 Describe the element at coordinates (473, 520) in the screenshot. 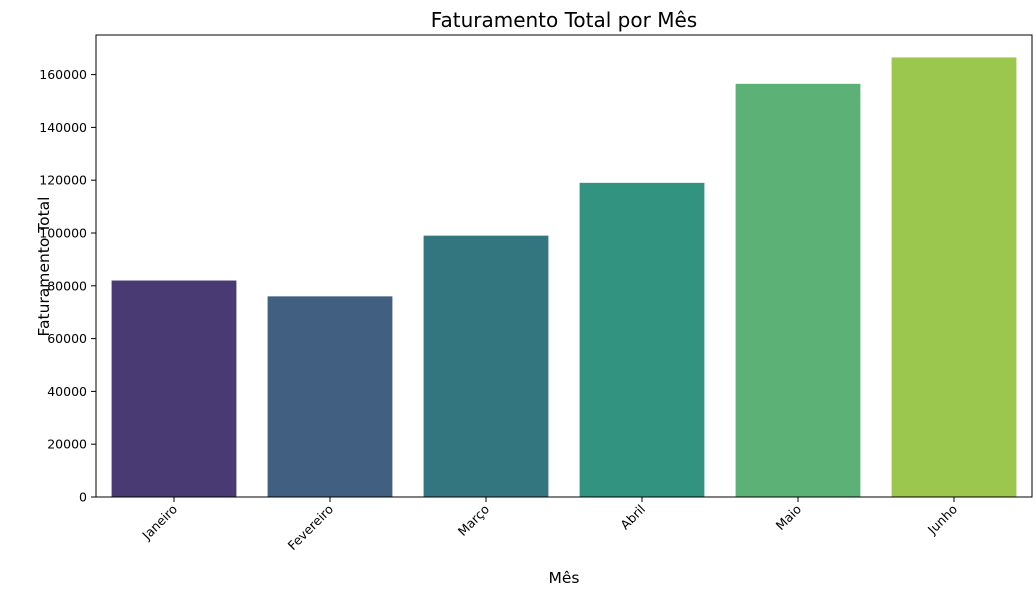

I see `x-tick-label: Março` at that location.